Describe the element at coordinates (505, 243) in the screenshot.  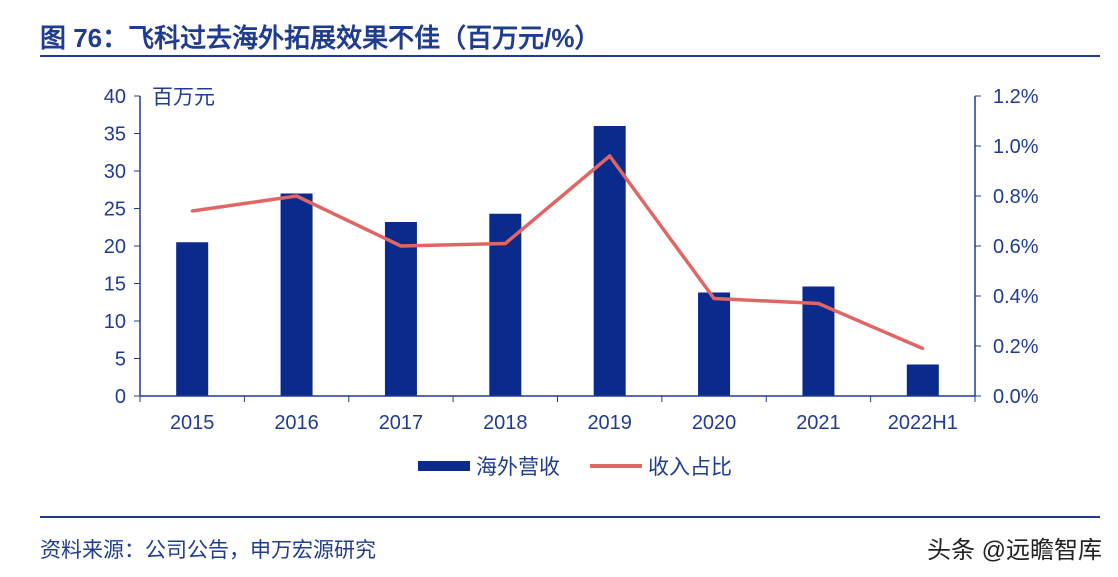
I see `ratio-point-2018` at that location.